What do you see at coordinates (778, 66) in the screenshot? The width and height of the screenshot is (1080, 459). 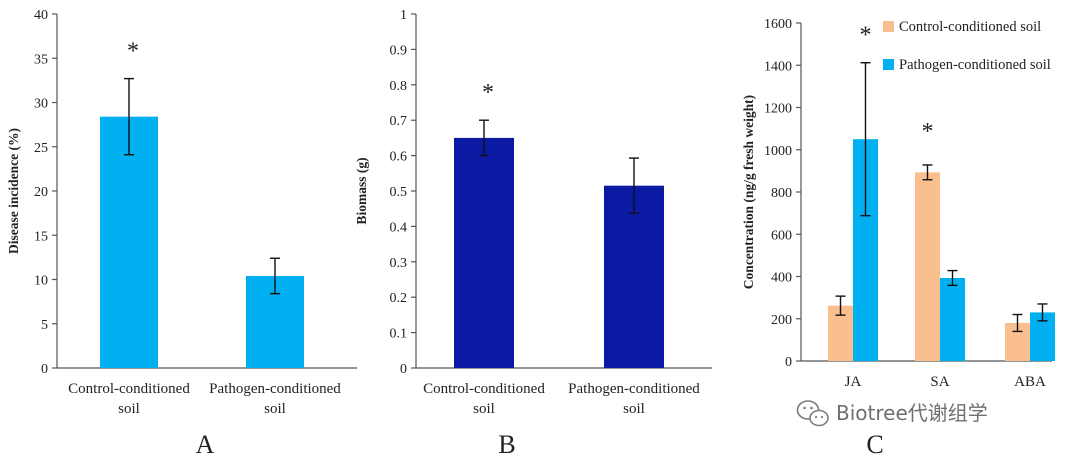 I see `y-tick-label: 1400` at bounding box center [778, 66].